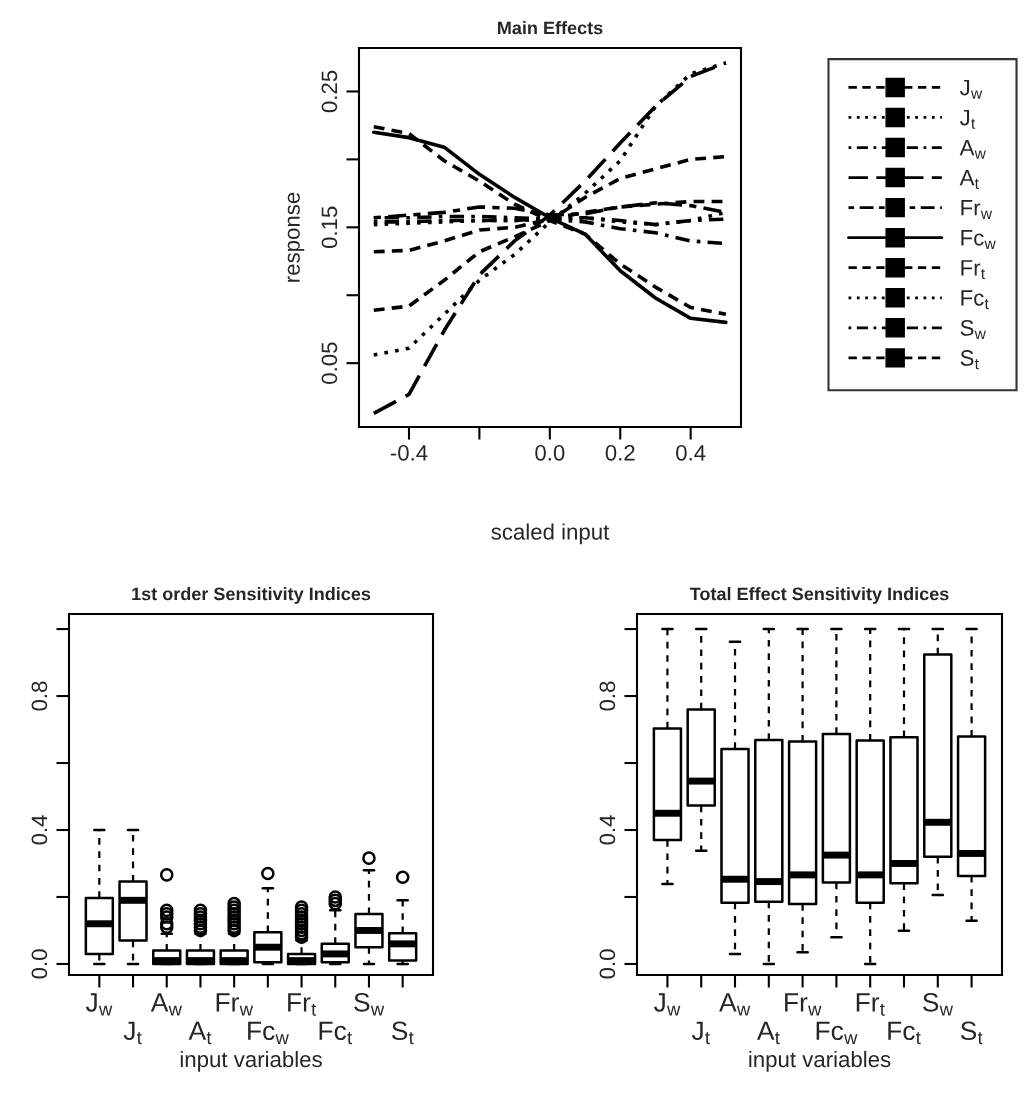 This screenshot has height=1110, width=1036. What do you see at coordinates (977, 209) in the screenshot?
I see `legend-label: Fr$_{w}$` at bounding box center [977, 209].